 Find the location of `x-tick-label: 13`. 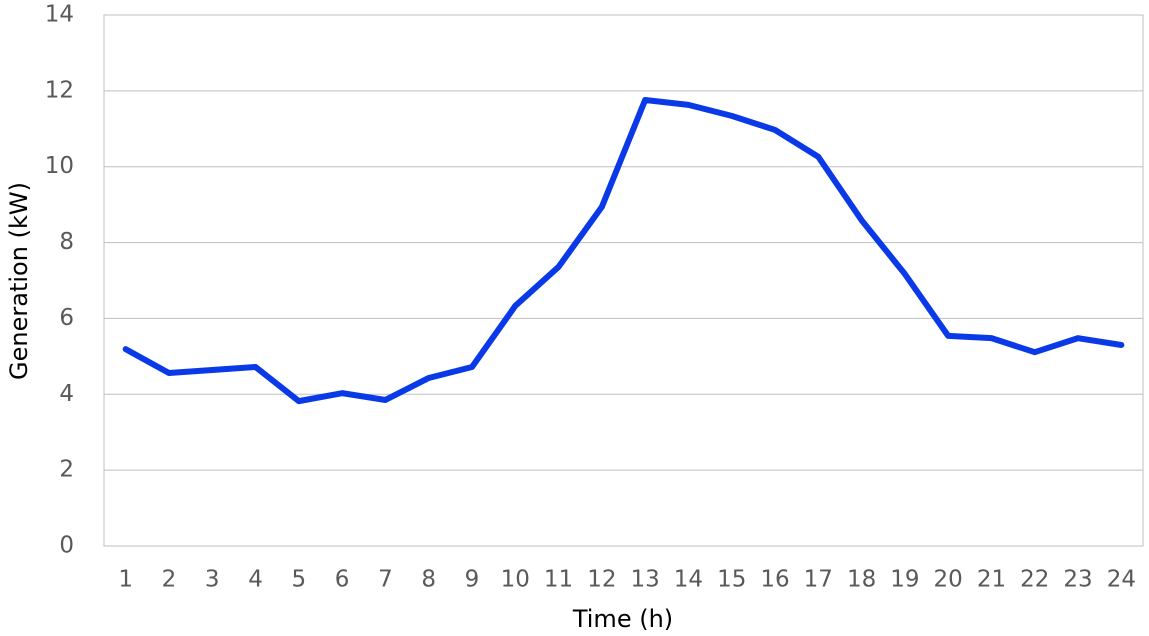

x-tick-label: 13 is located at coordinates (645, 580).